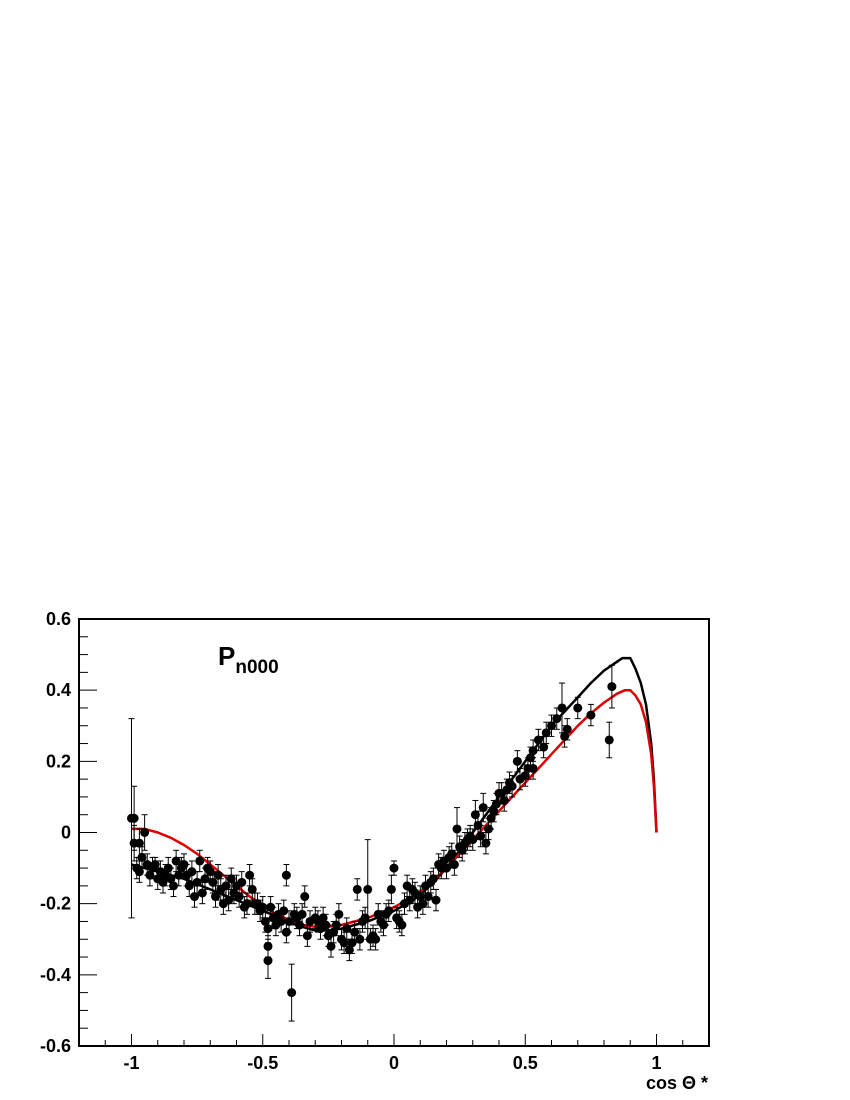 The width and height of the screenshot is (850, 1100). What do you see at coordinates (677, 1083) in the screenshot?
I see `x-axis-title: cos Θ *` at bounding box center [677, 1083].